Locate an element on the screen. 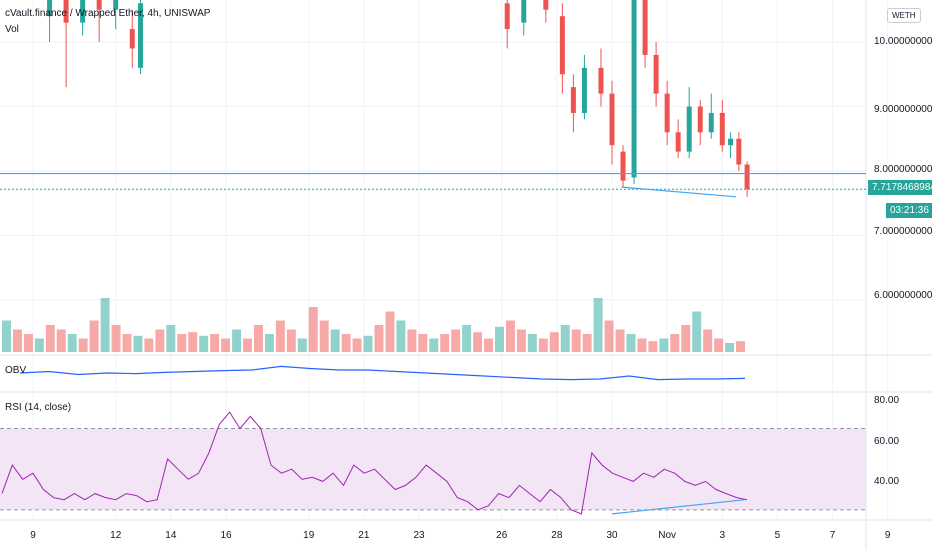 Image resolution: width=932 pixels, height=555 pixels. obv-label: OBV is located at coordinates (16, 370).